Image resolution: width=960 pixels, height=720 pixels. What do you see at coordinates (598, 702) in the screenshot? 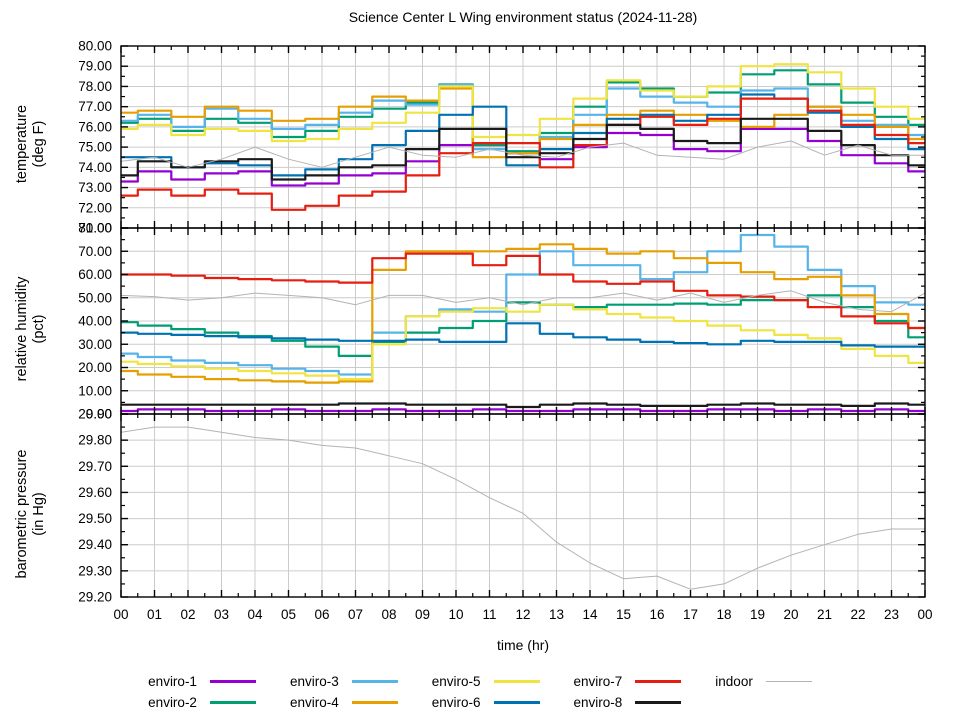
I see `legend-label-enviro-8: enviro-8` at bounding box center [598, 702].